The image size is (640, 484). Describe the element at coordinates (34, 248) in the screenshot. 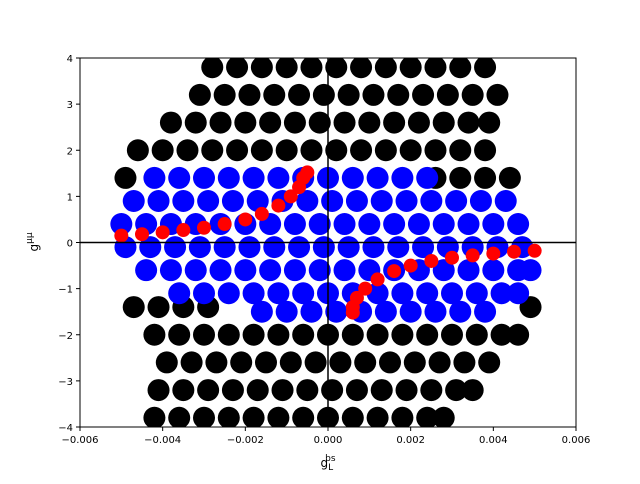

I see `y-label-base: g` at that location.